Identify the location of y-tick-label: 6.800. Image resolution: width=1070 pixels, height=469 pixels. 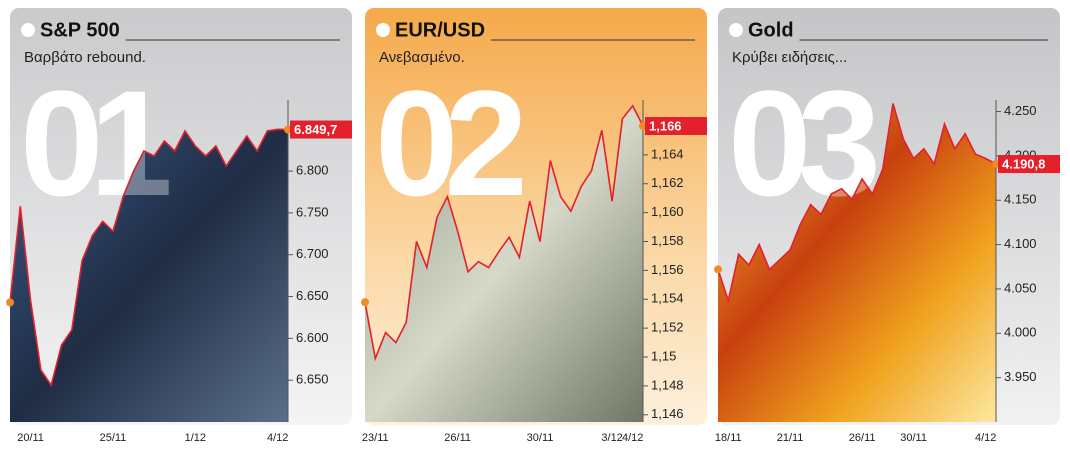
(312, 170).